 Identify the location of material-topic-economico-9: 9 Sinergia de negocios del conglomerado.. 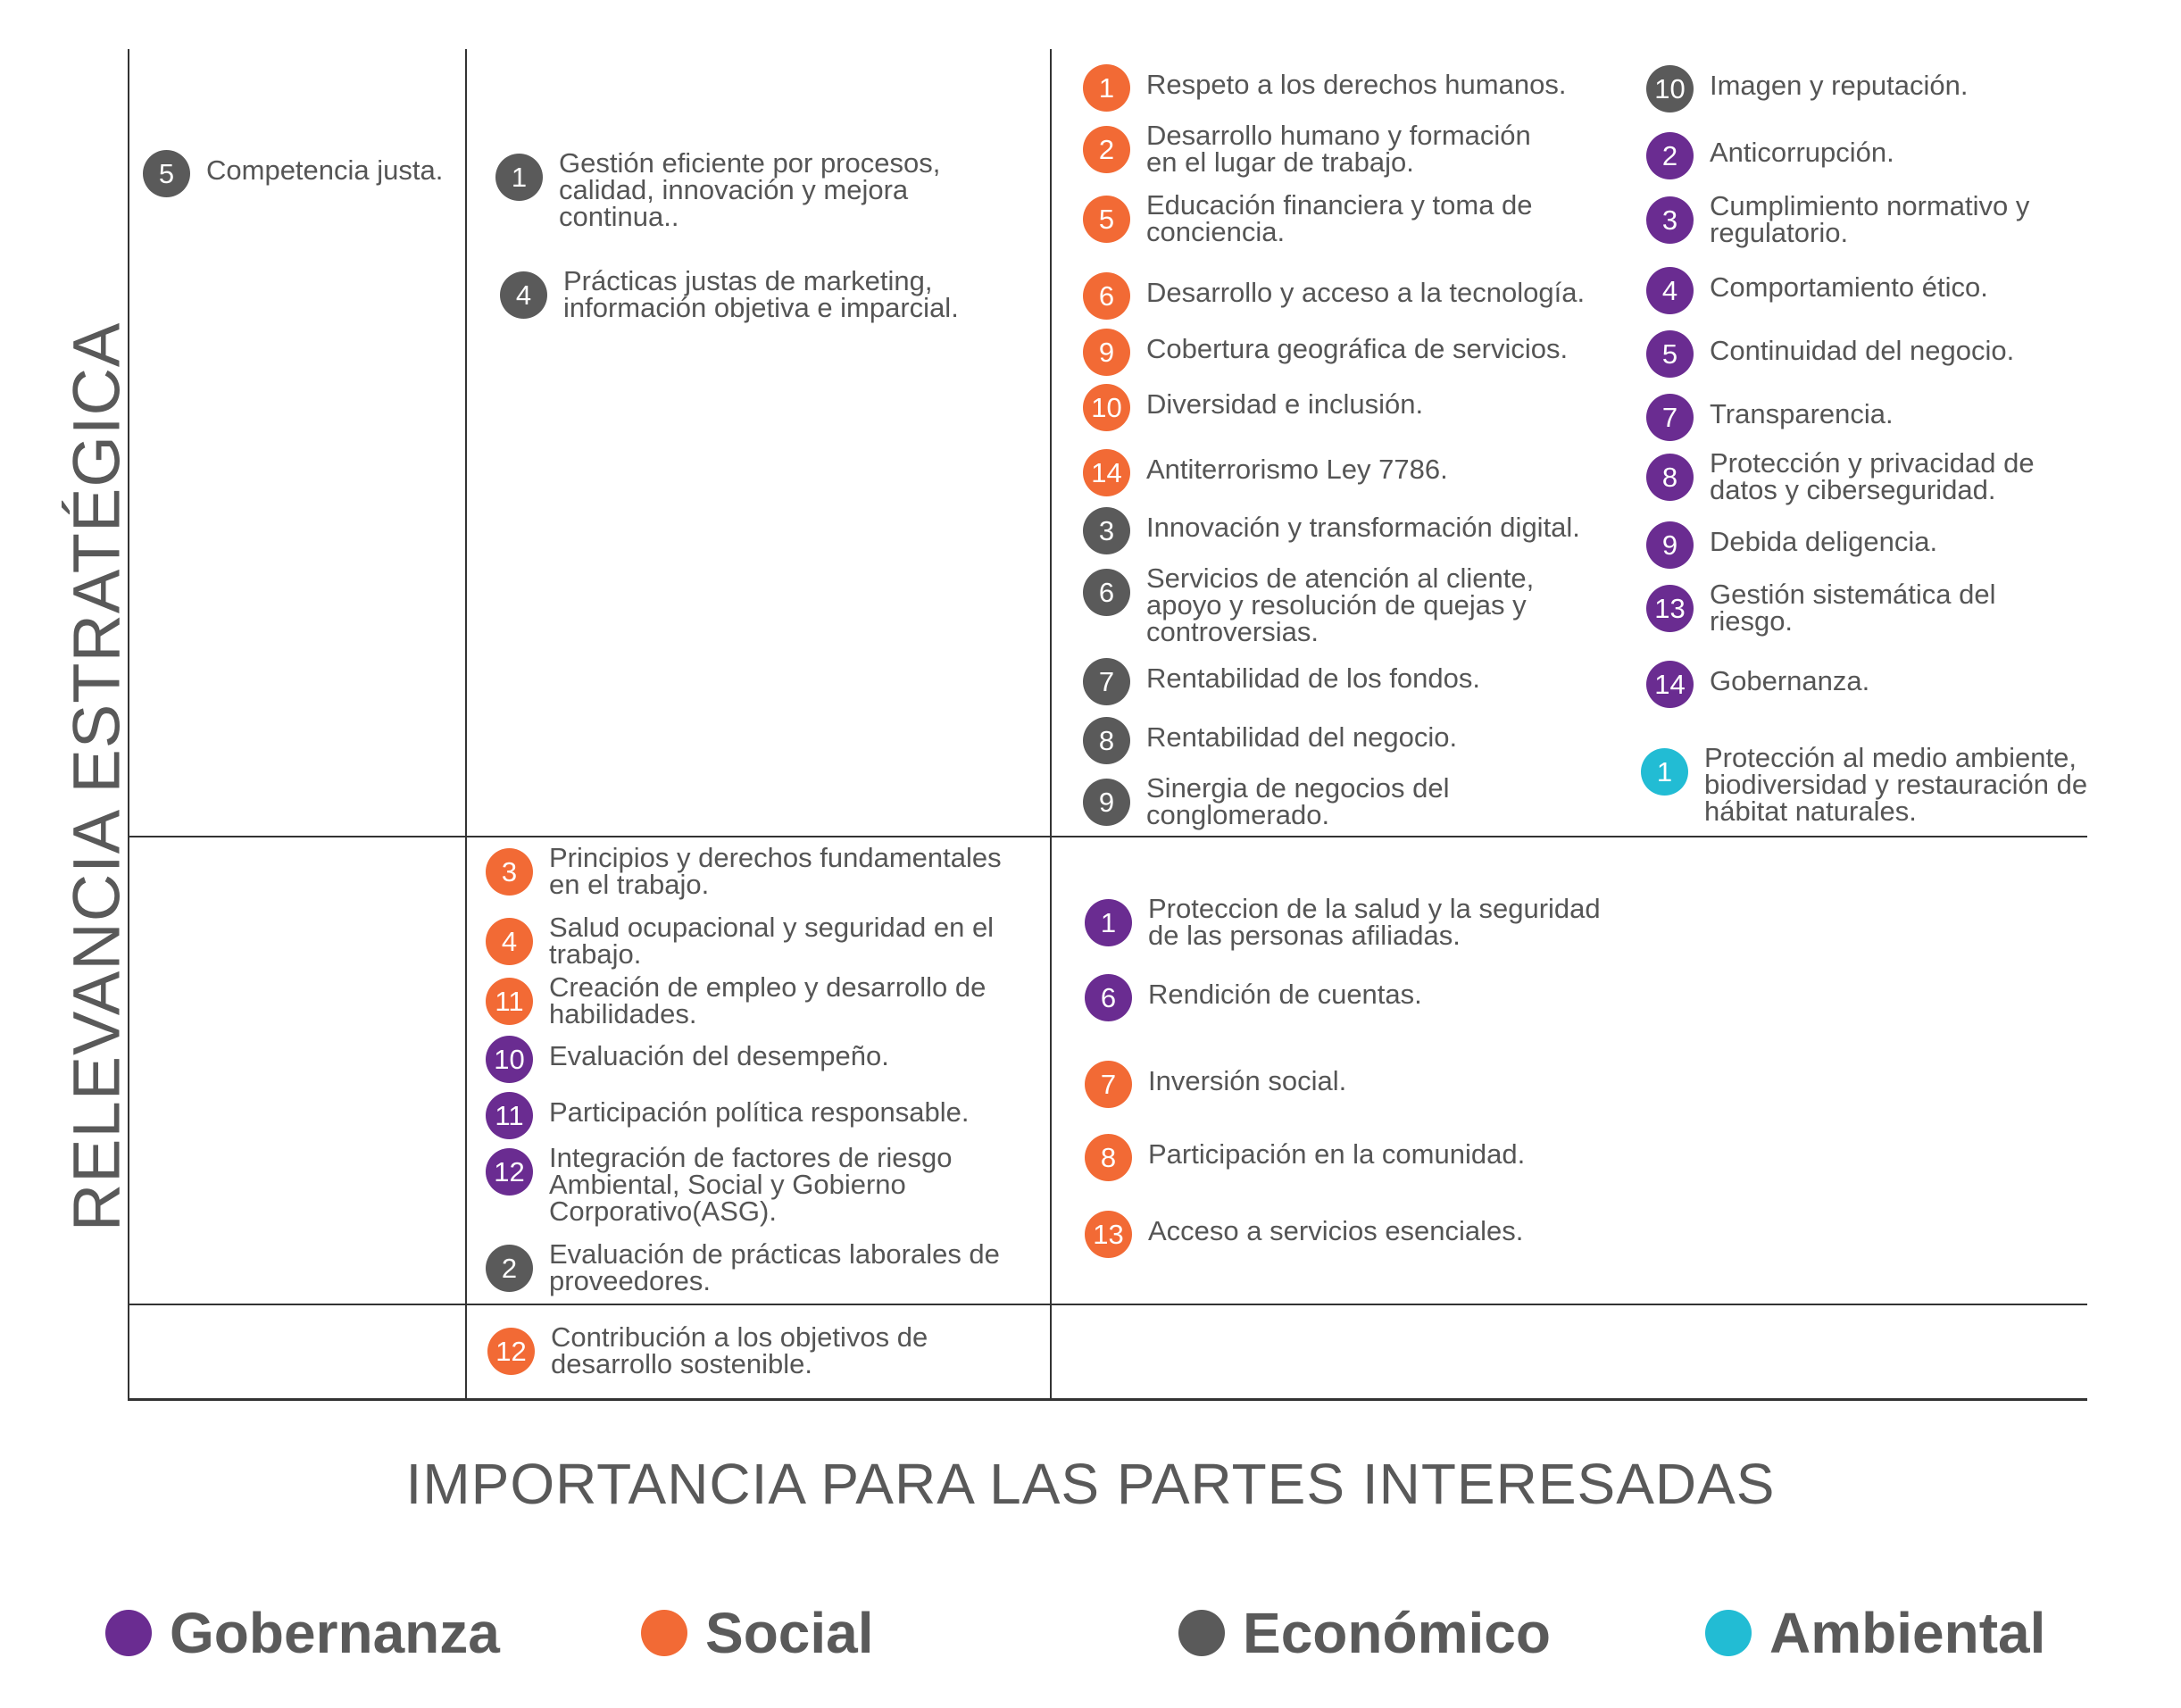
(1266, 801).